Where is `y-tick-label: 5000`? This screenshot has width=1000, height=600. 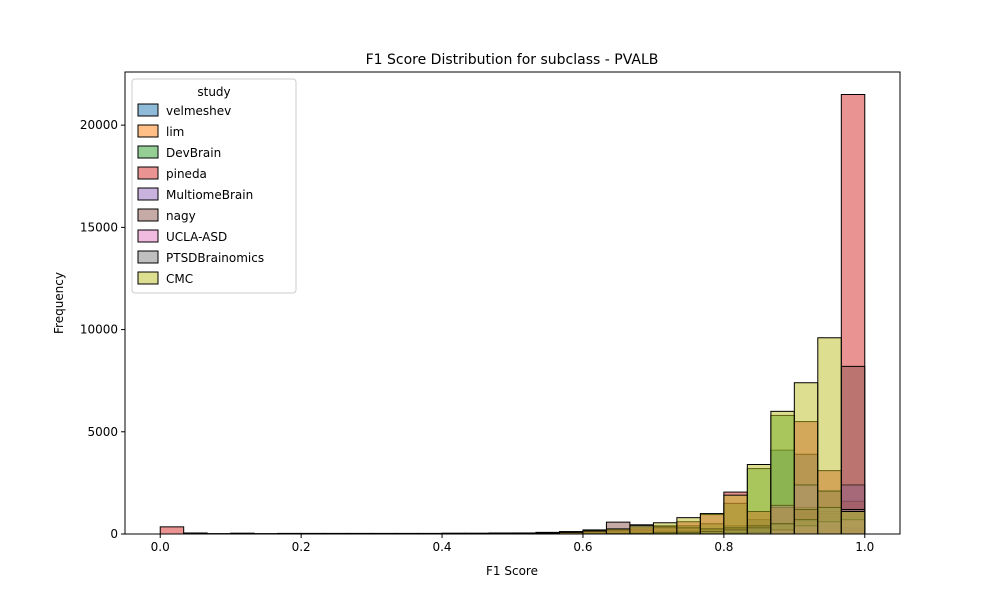
y-tick-label: 5000 is located at coordinates (102, 432).